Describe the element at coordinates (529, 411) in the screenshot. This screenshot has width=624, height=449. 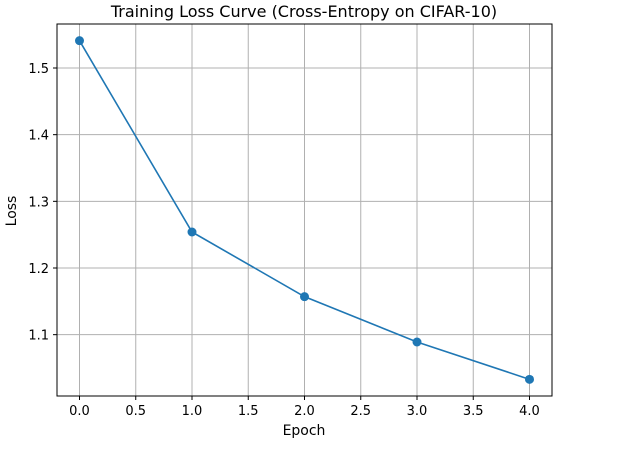
I see `x-tick-label: 4.0` at that location.